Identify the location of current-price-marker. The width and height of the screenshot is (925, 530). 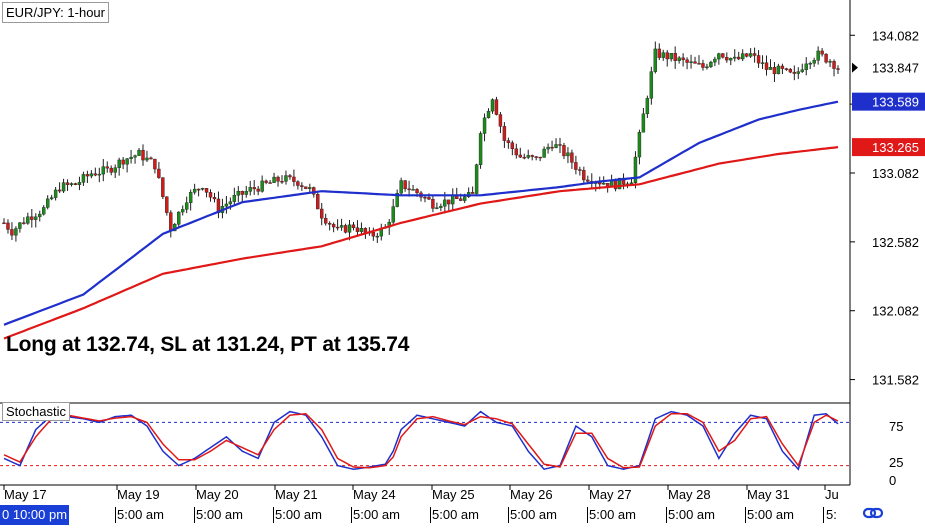
(855, 67).